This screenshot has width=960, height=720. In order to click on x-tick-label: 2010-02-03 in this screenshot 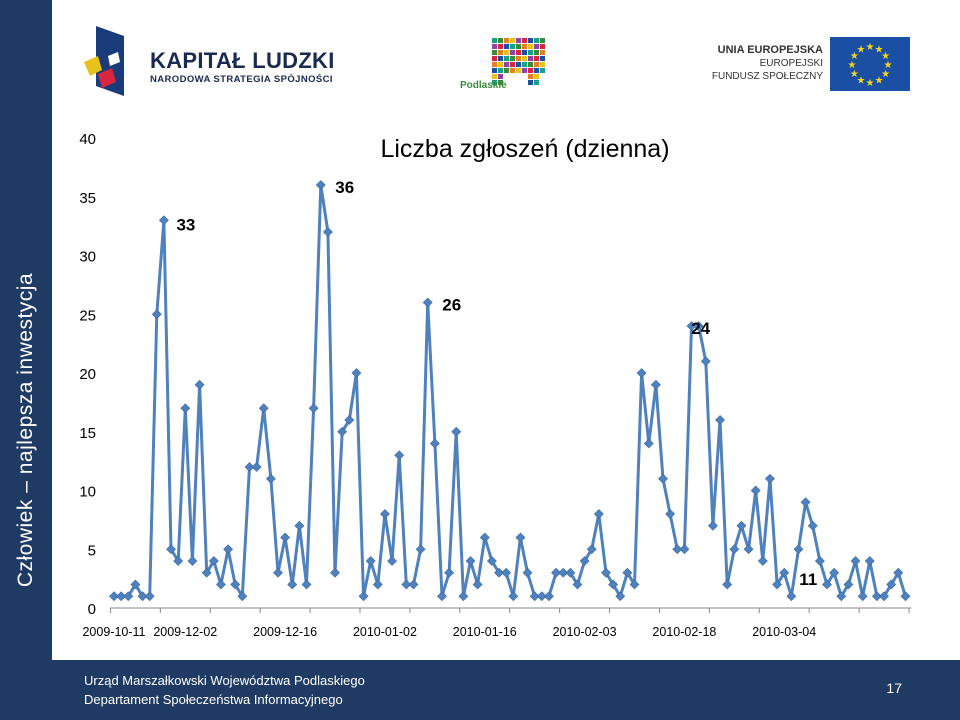, I will do `click(585, 632)`.